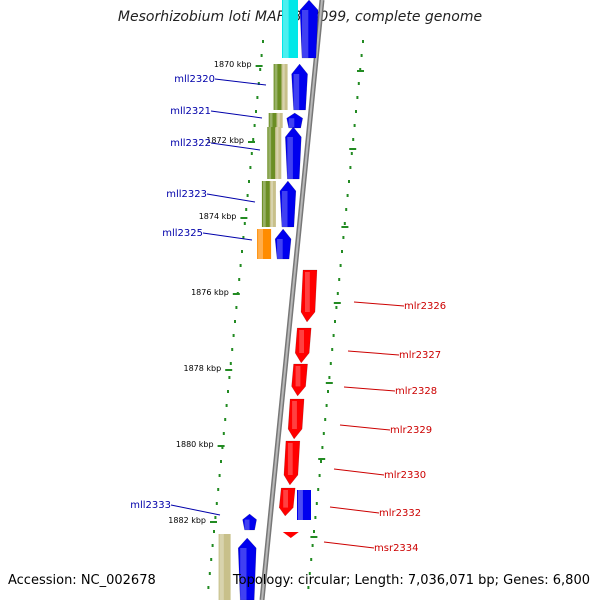 This screenshot has height=600, width=600. I want to click on kbp-label: 1880 kbp, so click(195, 444).